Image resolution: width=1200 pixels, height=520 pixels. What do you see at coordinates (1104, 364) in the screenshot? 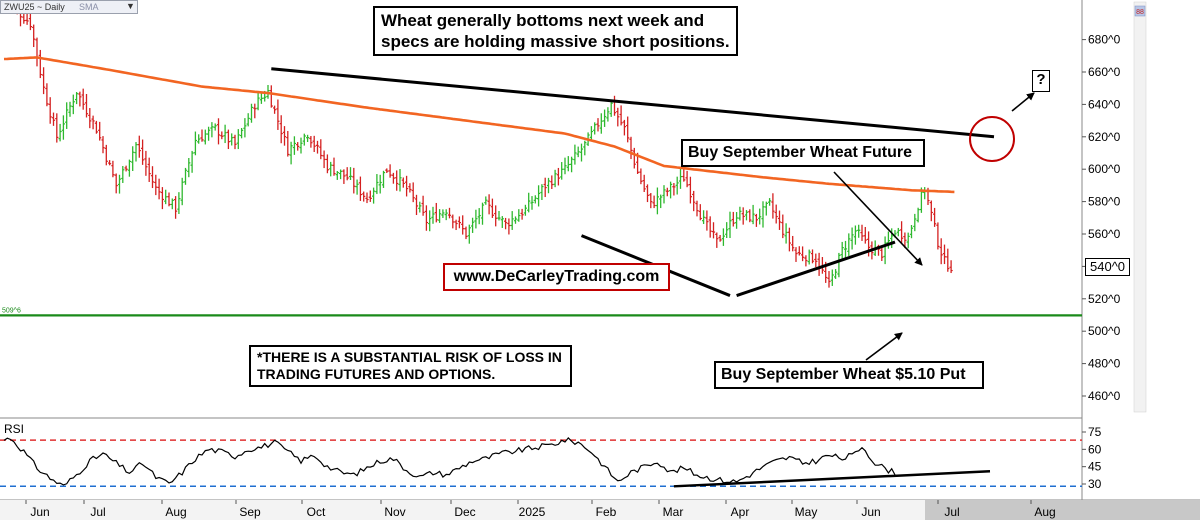
I see `price-tick-label: 480^0` at bounding box center [1104, 364].